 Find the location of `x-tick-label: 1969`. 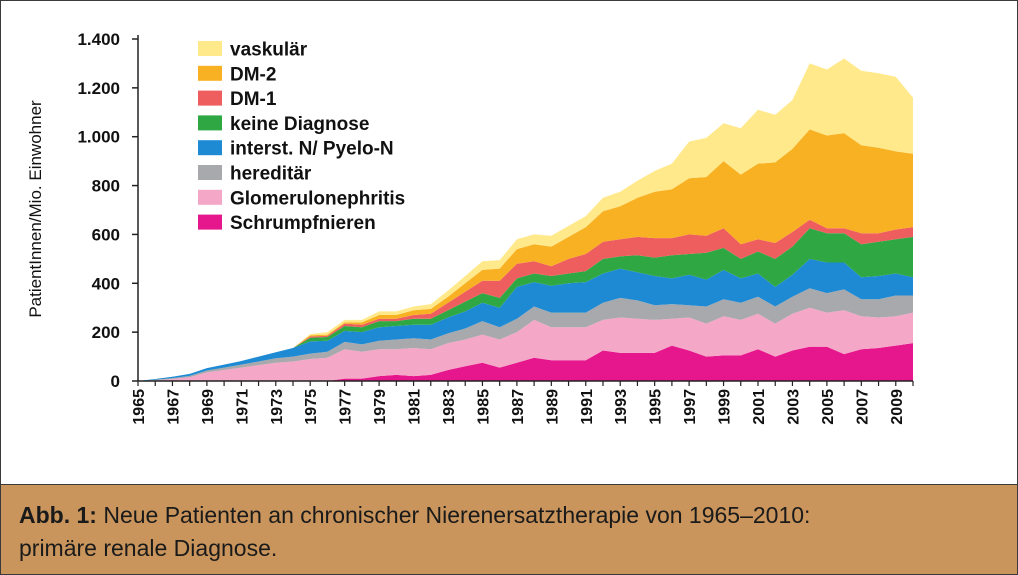

x-tick-label: 1969 is located at coordinates (208, 407).